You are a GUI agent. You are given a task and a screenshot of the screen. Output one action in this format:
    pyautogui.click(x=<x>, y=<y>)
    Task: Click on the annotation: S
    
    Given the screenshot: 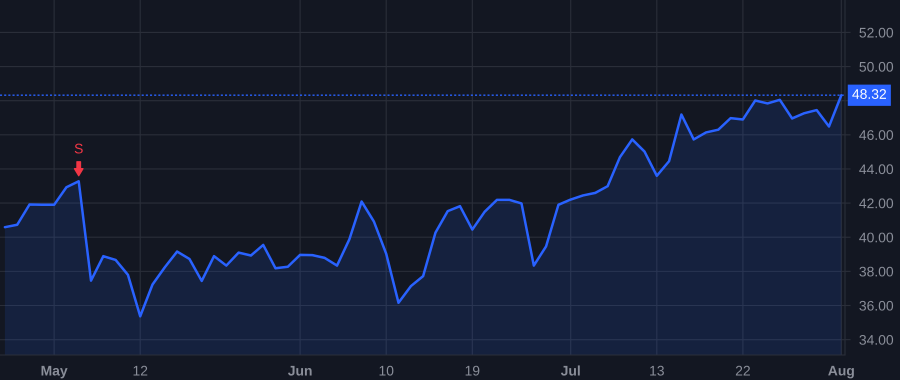 What is the action you would take?
    pyautogui.click(x=78, y=149)
    